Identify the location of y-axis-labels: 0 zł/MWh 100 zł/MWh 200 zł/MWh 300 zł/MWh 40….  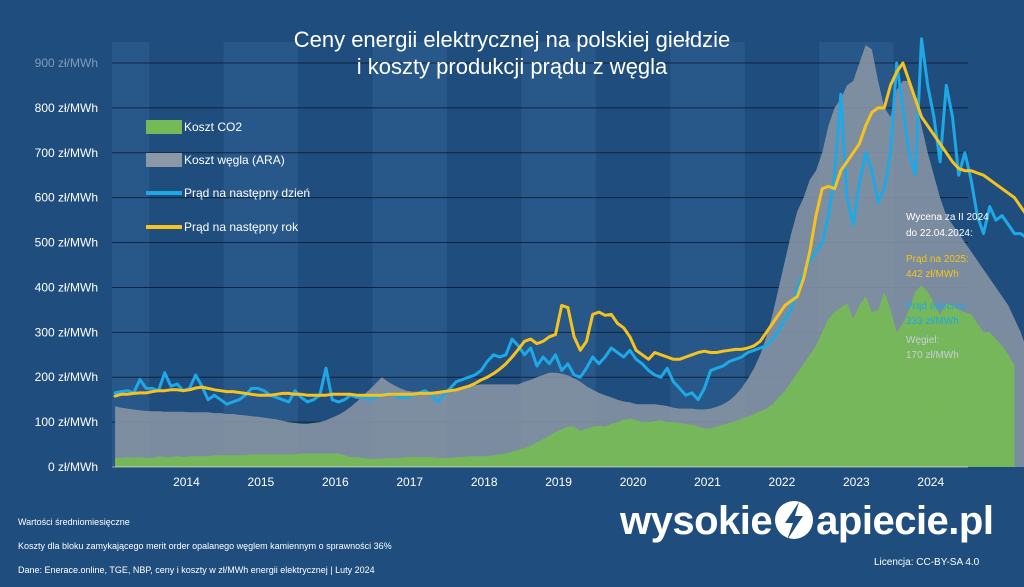
(66, 265).